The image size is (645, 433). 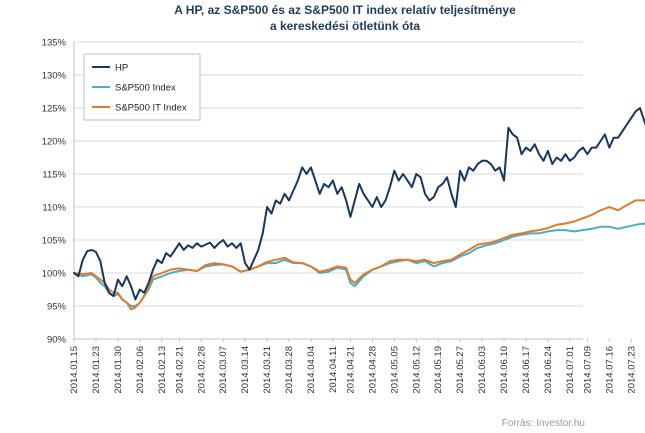 What do you see at coordinates (54, 142) in the screenshot?
I see `y-tick-label: 120%` at bounding box center [54, 142].